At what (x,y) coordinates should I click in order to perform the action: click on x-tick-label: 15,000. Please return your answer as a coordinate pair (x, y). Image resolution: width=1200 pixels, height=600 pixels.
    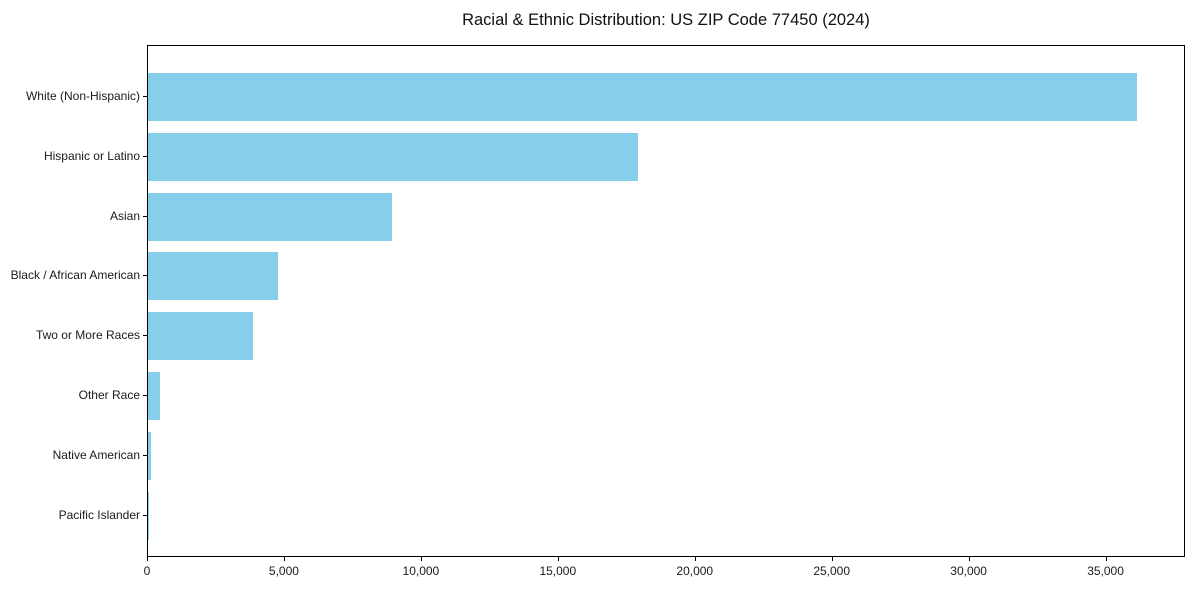
    Looking at the image, I should click on (558, 571).